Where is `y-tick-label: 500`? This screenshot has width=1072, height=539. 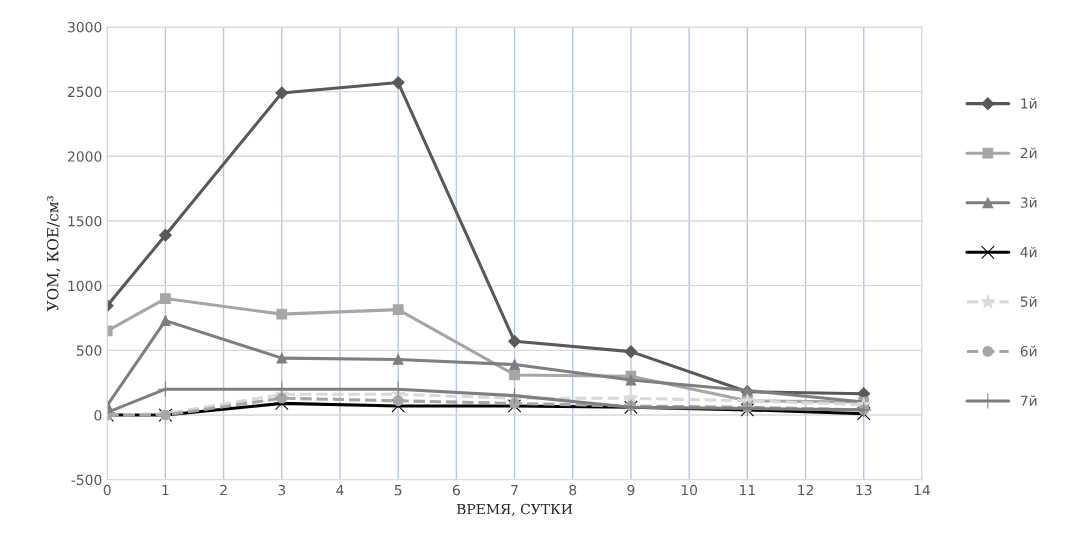
y-tick-label: 500 is located at coordinates (89, 350).